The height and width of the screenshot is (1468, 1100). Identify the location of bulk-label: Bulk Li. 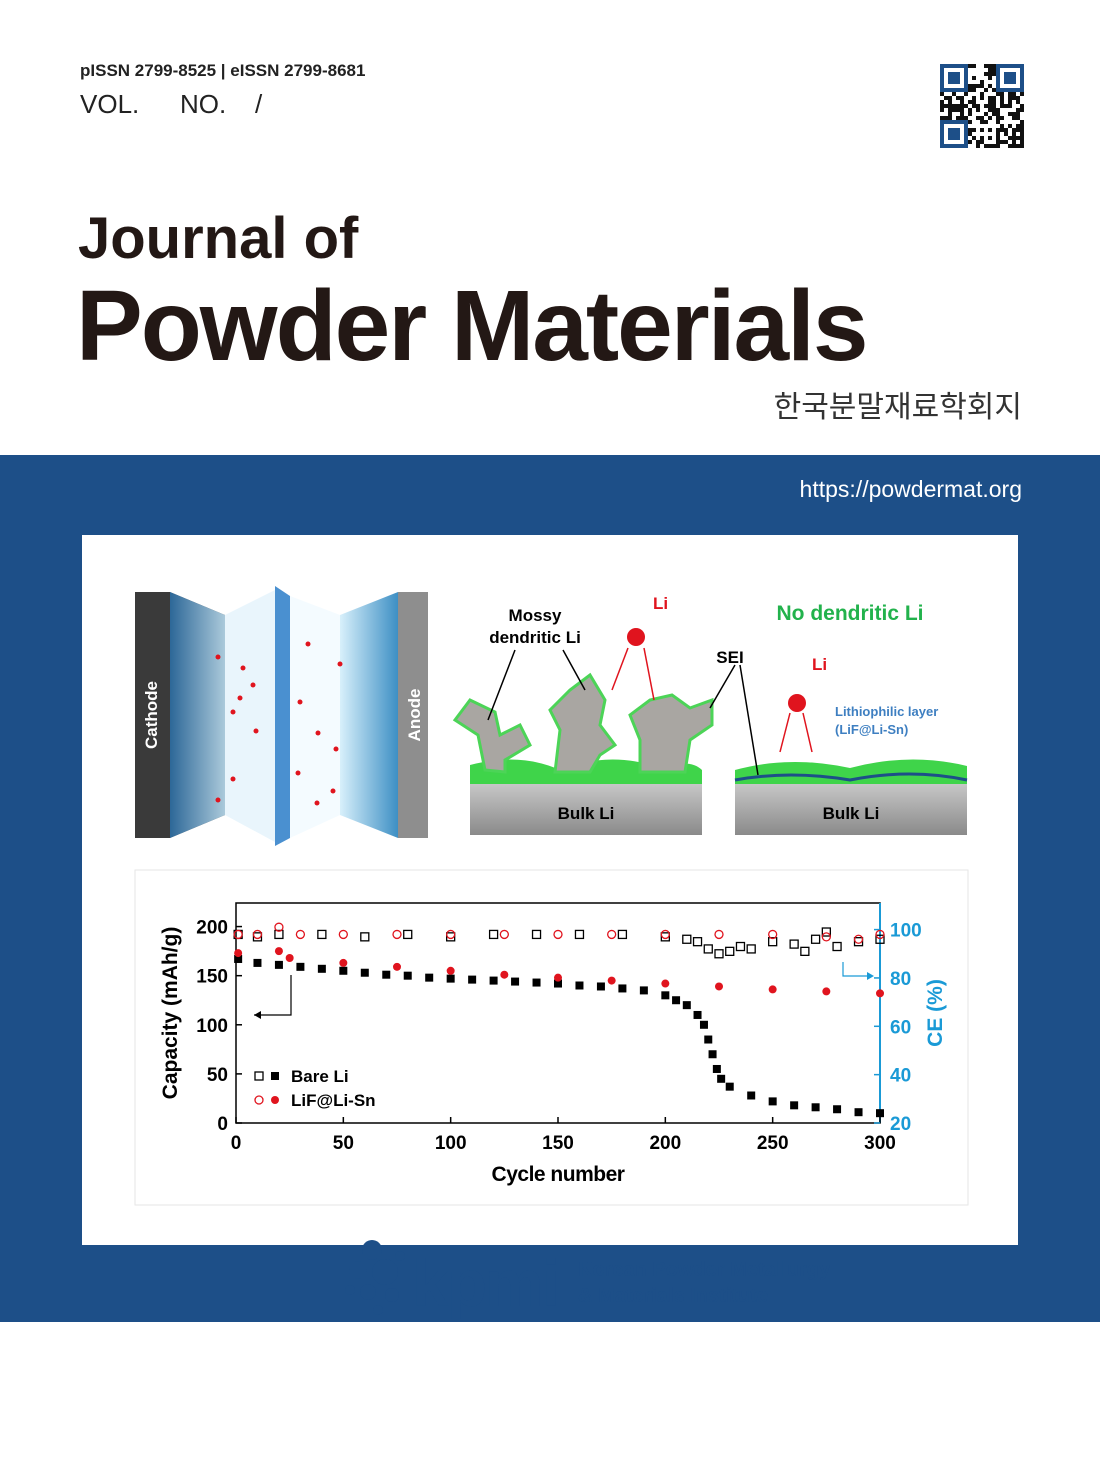
(851, 813).